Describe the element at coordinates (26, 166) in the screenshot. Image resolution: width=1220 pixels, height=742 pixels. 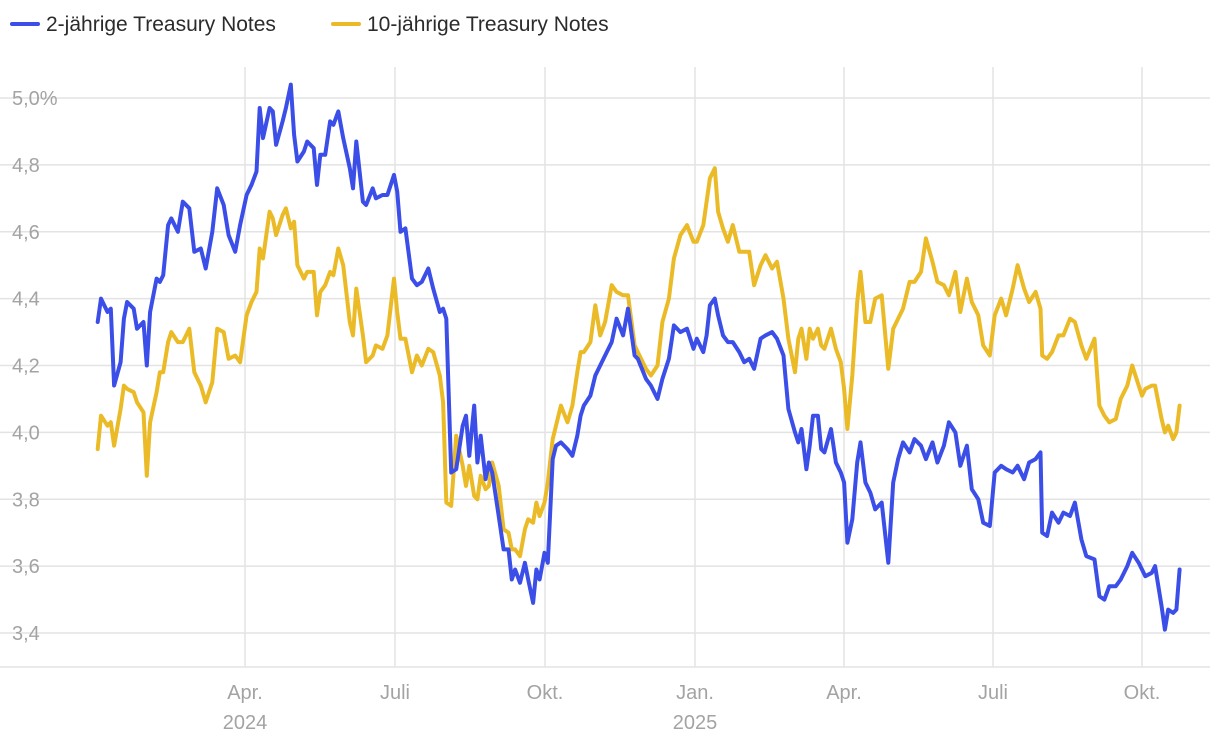
I see `y-tick-label: 4,8` at that location.